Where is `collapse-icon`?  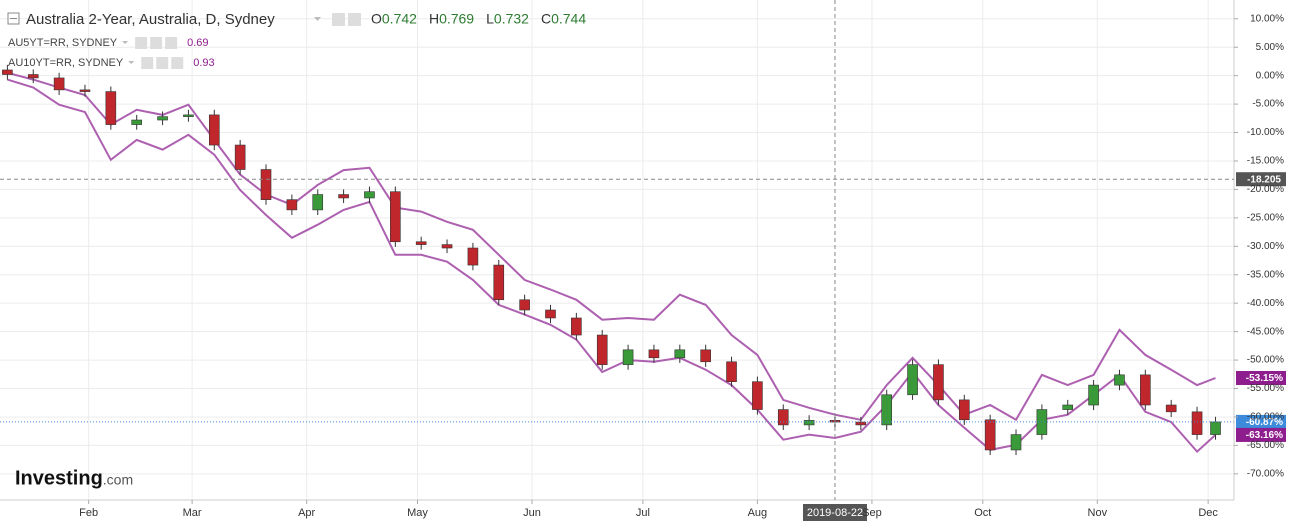 collapse-icon is located at coordinates (13, 18).